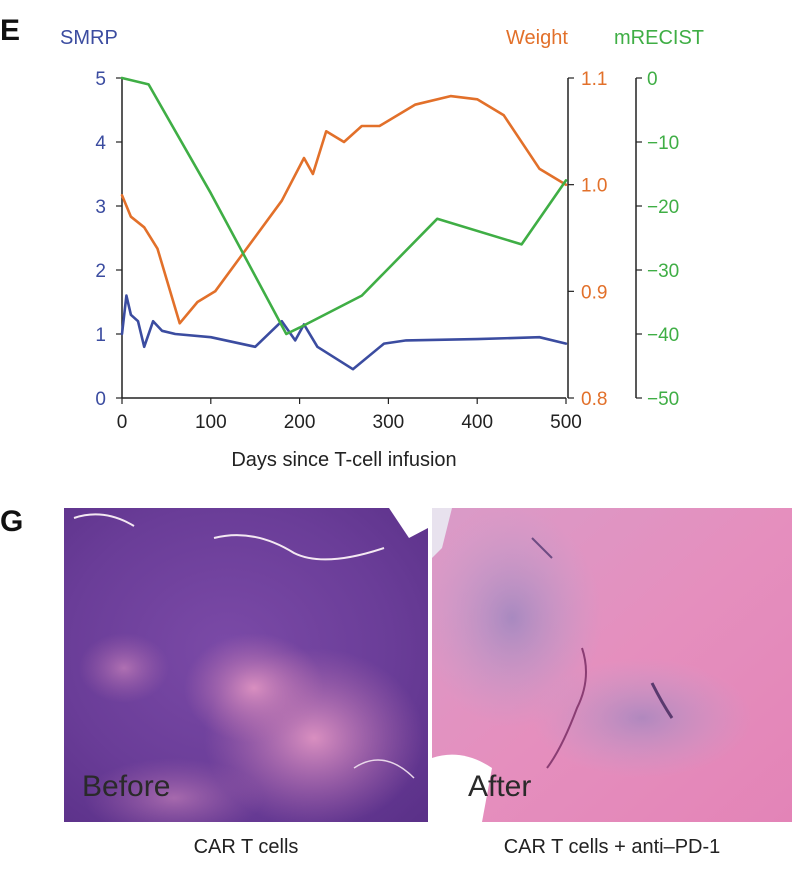 The width and height of the screenshot is (800, 872). I want to click on x-tick-label: 0, so click(122, 422).